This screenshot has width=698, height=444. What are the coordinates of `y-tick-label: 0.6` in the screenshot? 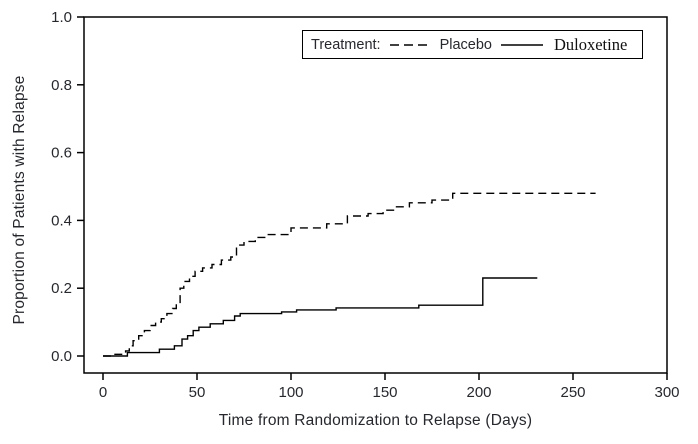 It's located at (61, 153).